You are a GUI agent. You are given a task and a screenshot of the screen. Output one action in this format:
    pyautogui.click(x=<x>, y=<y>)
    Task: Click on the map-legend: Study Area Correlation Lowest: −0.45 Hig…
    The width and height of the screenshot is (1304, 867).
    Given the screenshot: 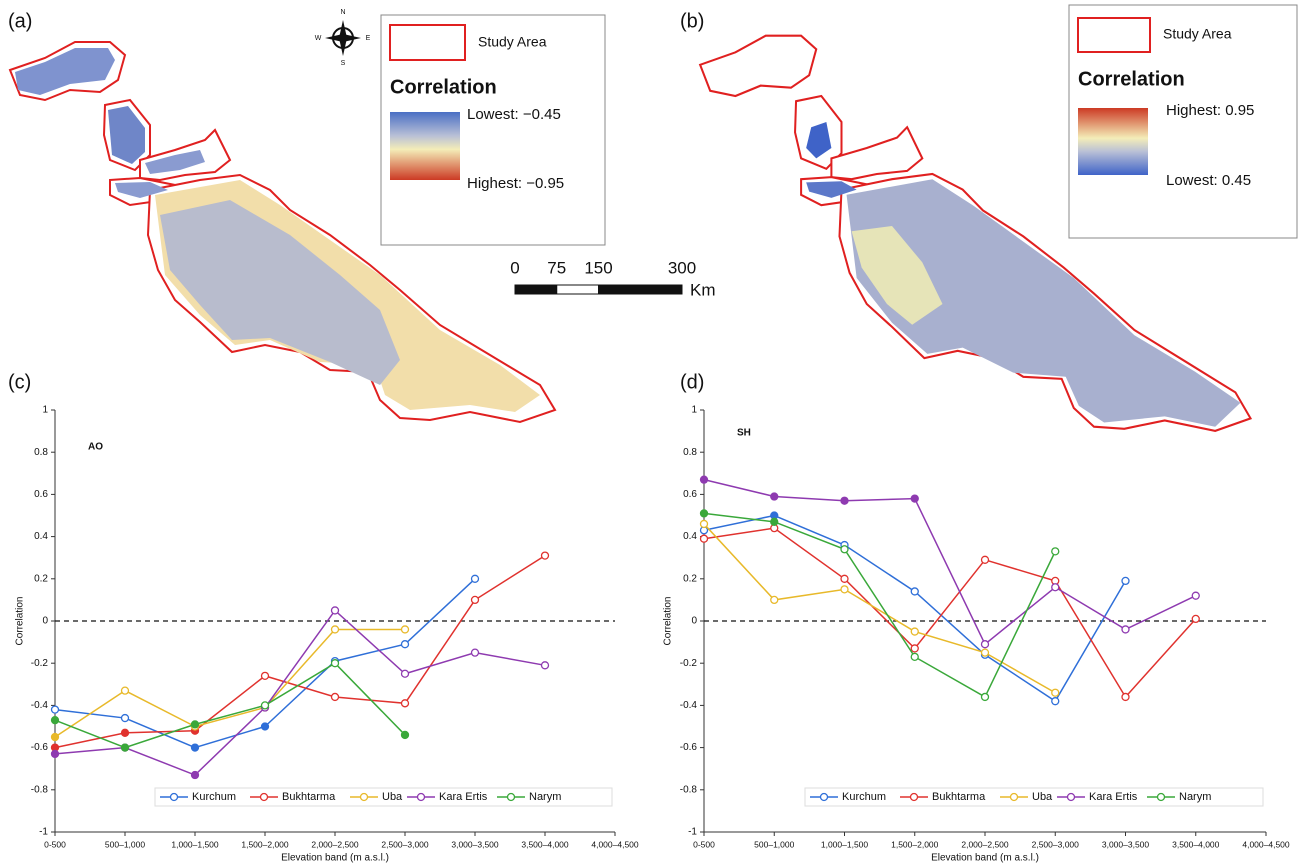 What is the action you would take?
    pyautogui.click(x=493, y=130)
    